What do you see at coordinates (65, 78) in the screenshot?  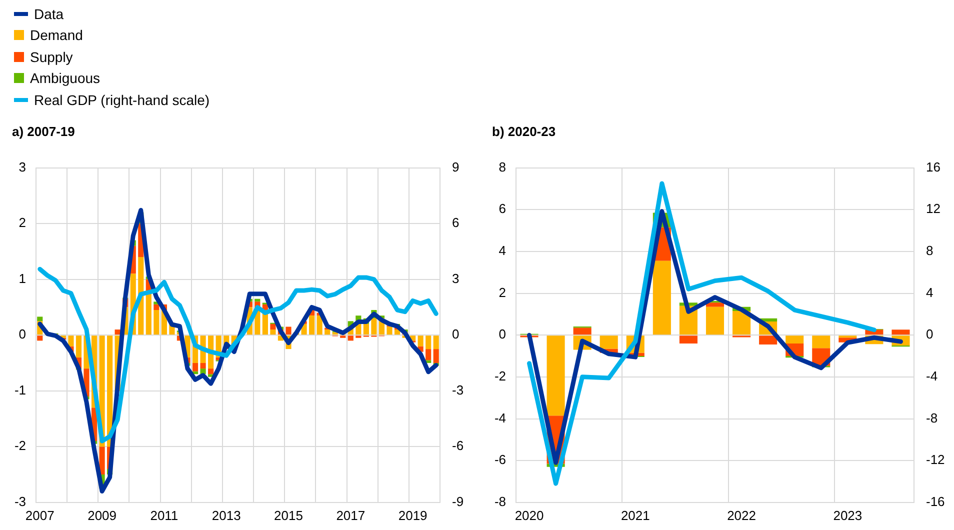 I see `legend-label: Ambiguous` at bounding box center [65, 78].